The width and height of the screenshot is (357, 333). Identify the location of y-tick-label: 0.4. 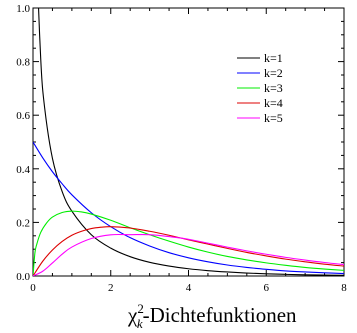
(23, 170).